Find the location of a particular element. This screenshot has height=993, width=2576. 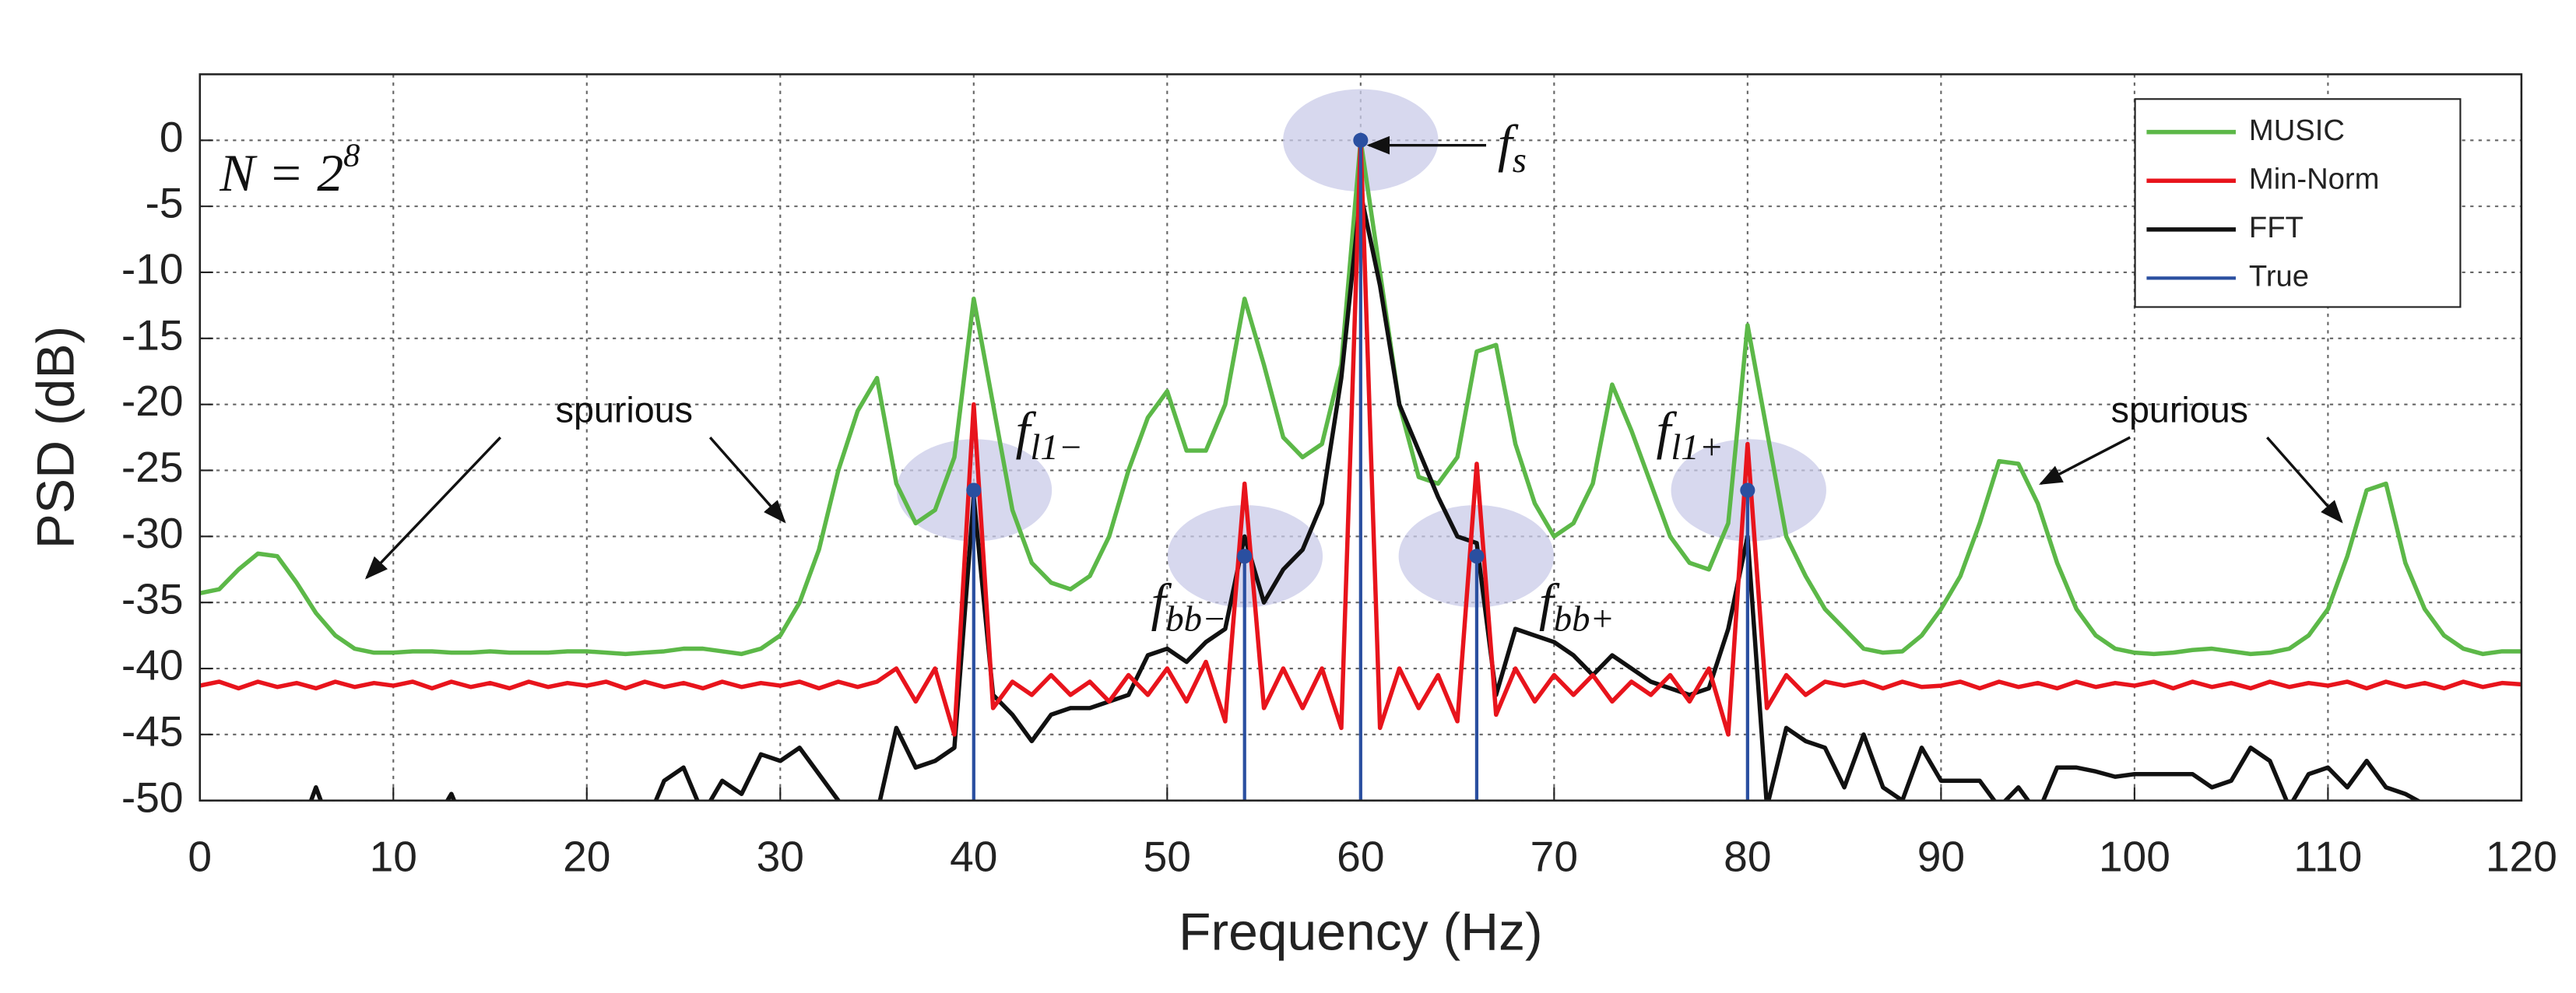

x-axis-label: Frequency (Hz) is located at coordinates (1361, 933).